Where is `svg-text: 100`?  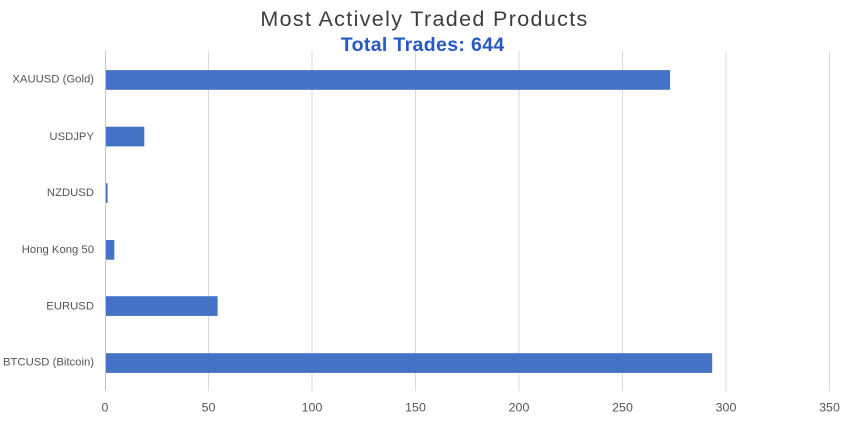
svg-text: 100 is located at coordinates (312, 408).